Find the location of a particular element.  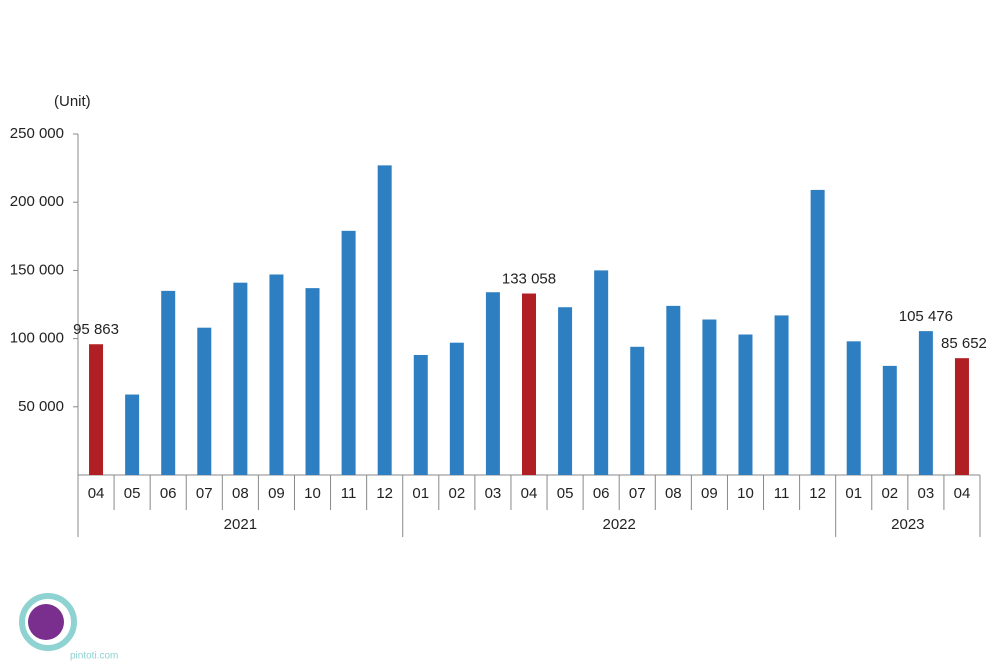

y-tick-label: 250 000 is located at coordinates (37, 133).